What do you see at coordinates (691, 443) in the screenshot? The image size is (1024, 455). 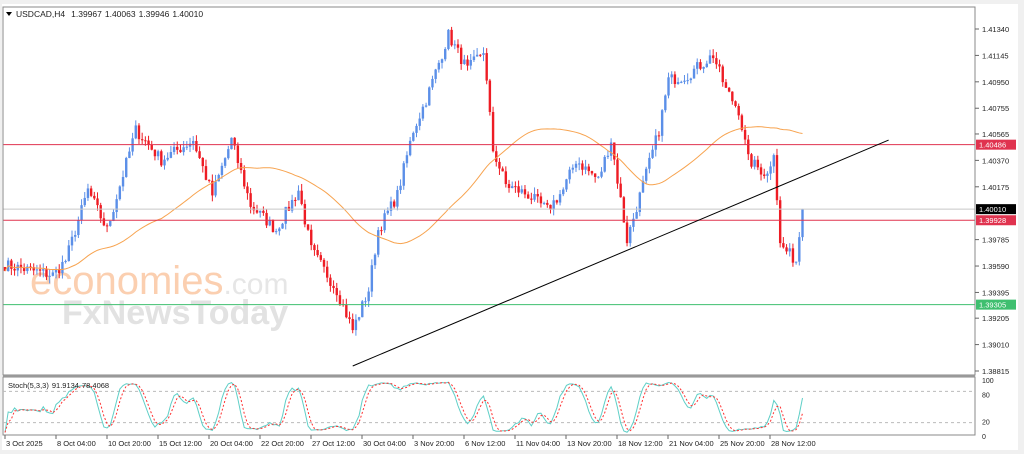 I see `x-tick-label: 21 Nov 04:00` at bounding box center [691, 443].